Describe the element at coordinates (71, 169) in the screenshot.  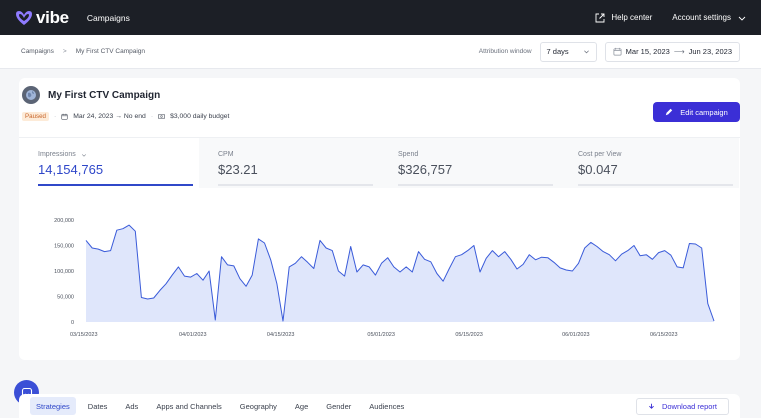
I see `metric-value: 14,154,765` at that location.